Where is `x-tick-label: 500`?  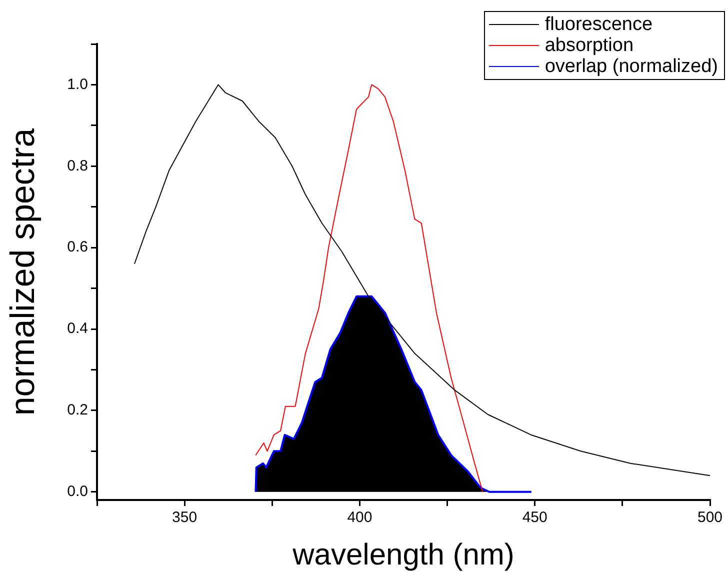
x-tick-label: 500 is located at coordinates (710, 517).